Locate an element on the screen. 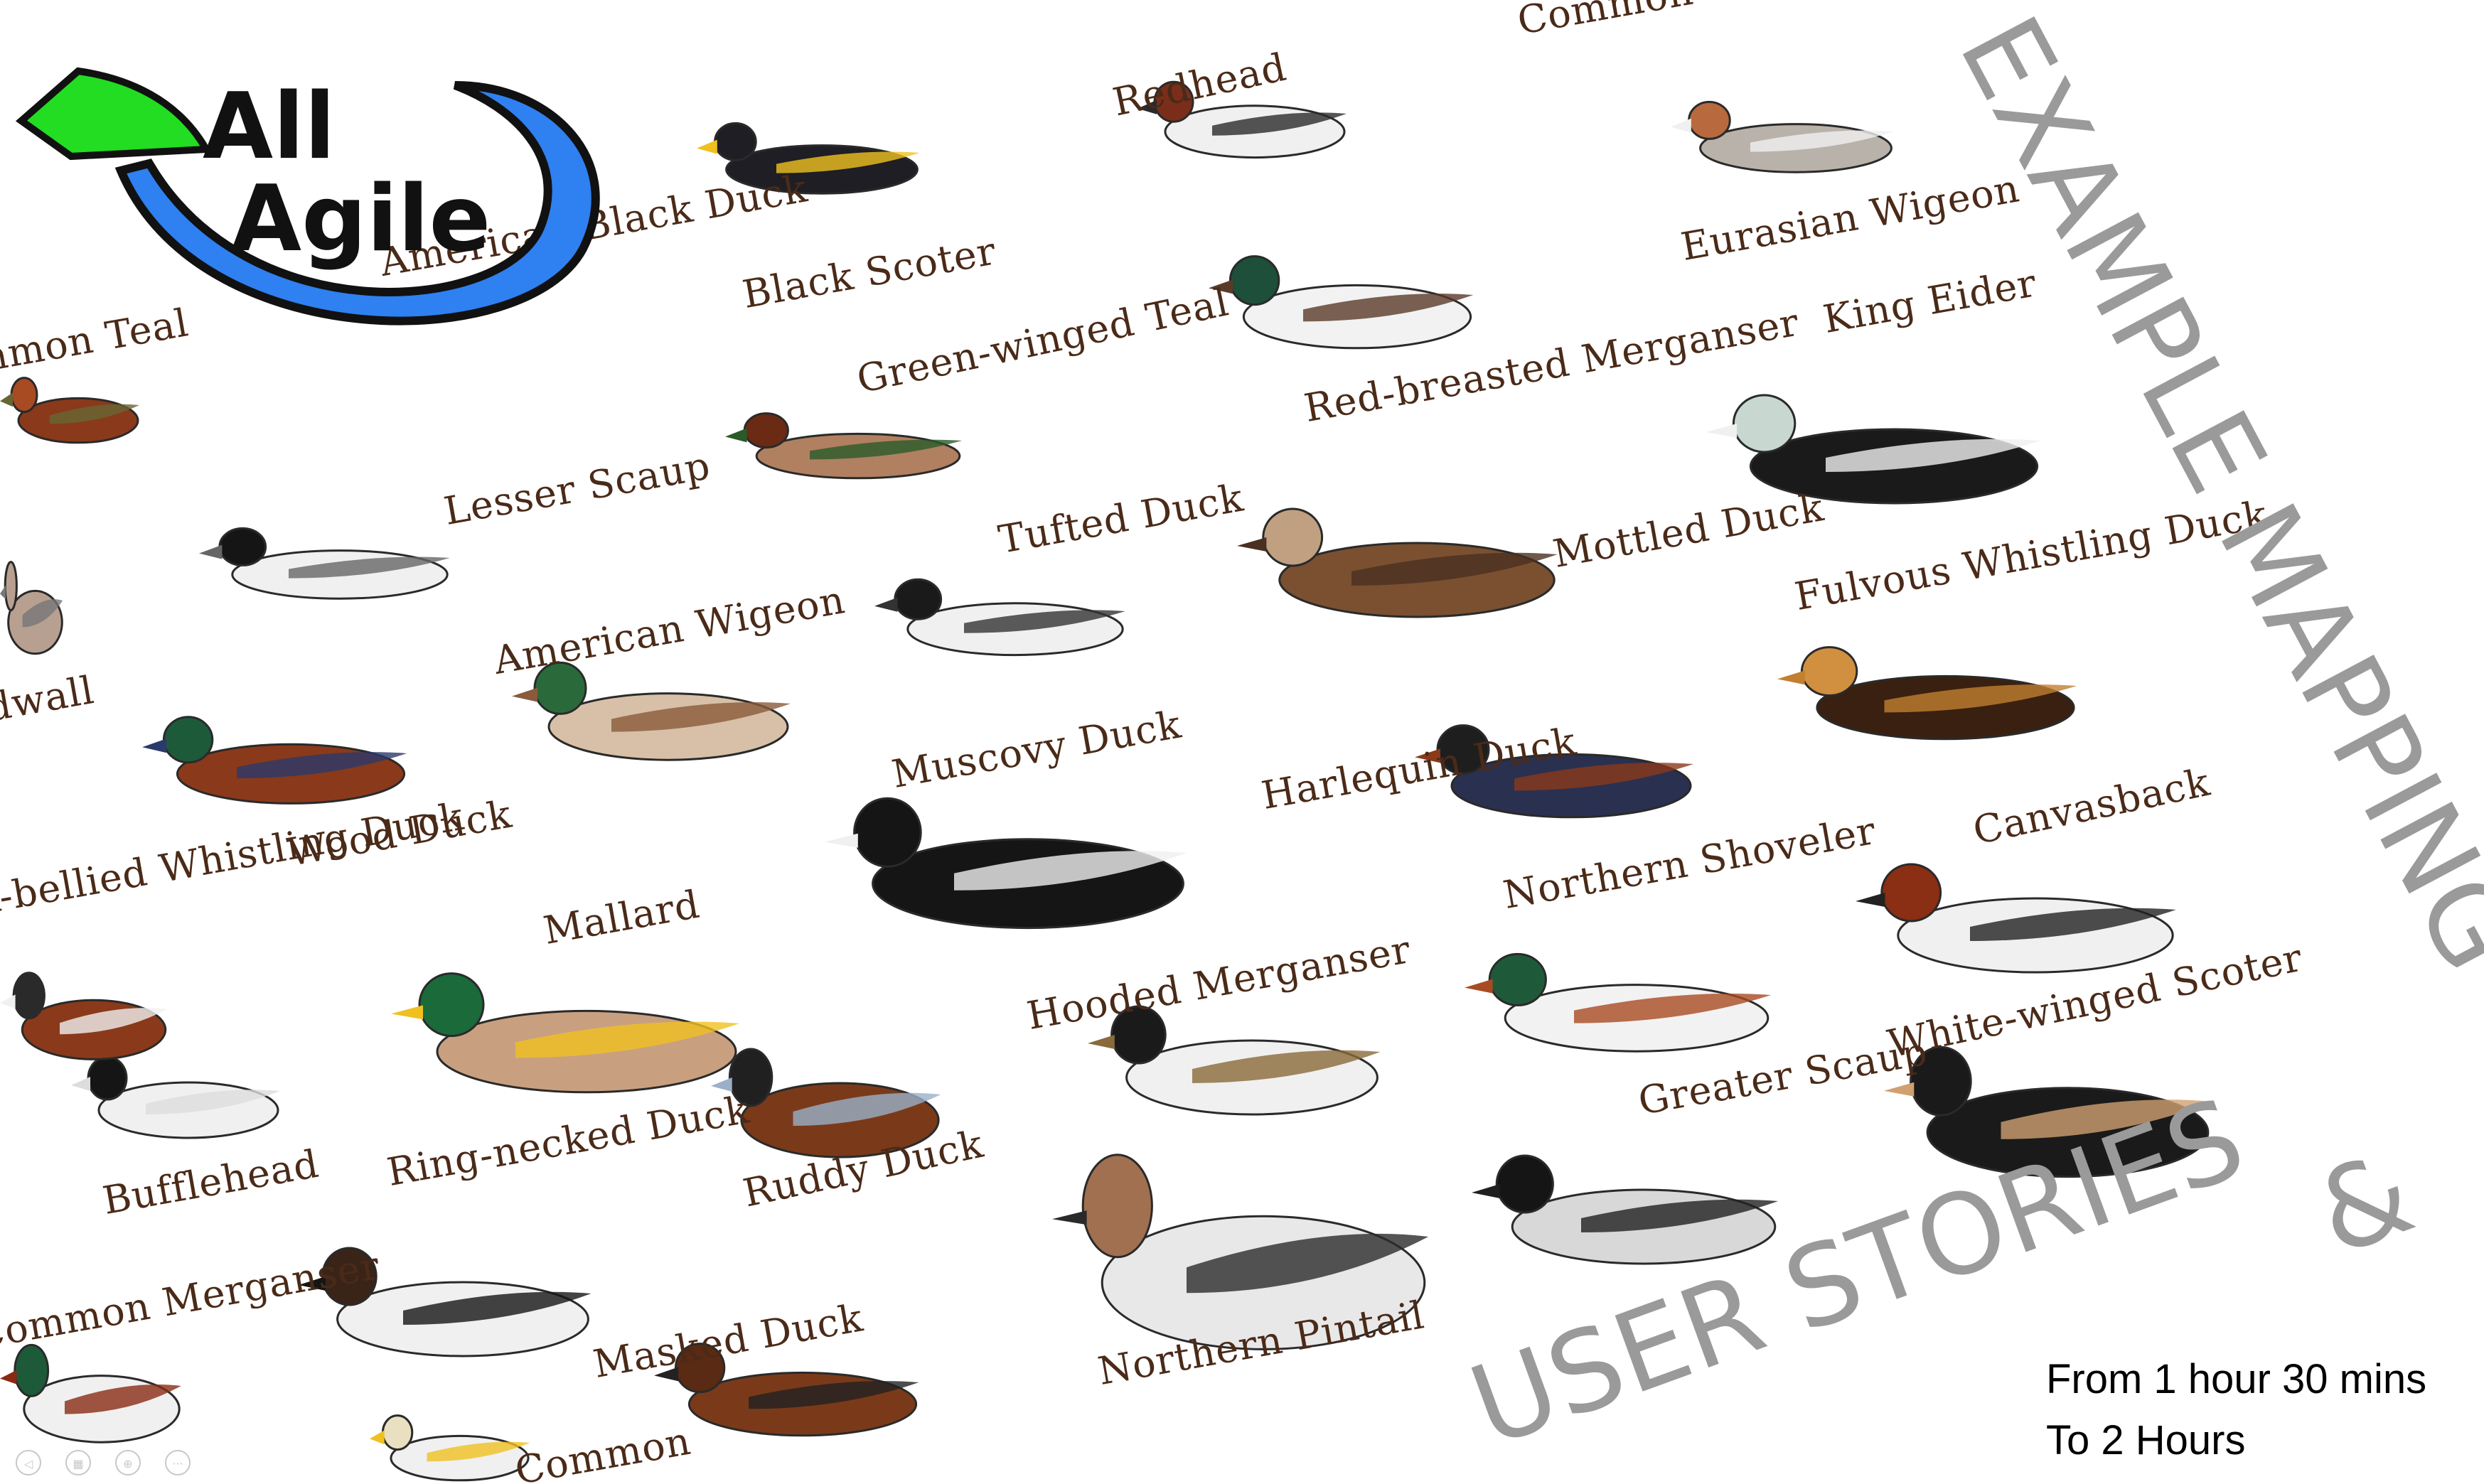 Image resolution: width=2484 pixels, height=1484 pixels. duration-to: To 2 Hours is located at coordinates (2146, 1440).